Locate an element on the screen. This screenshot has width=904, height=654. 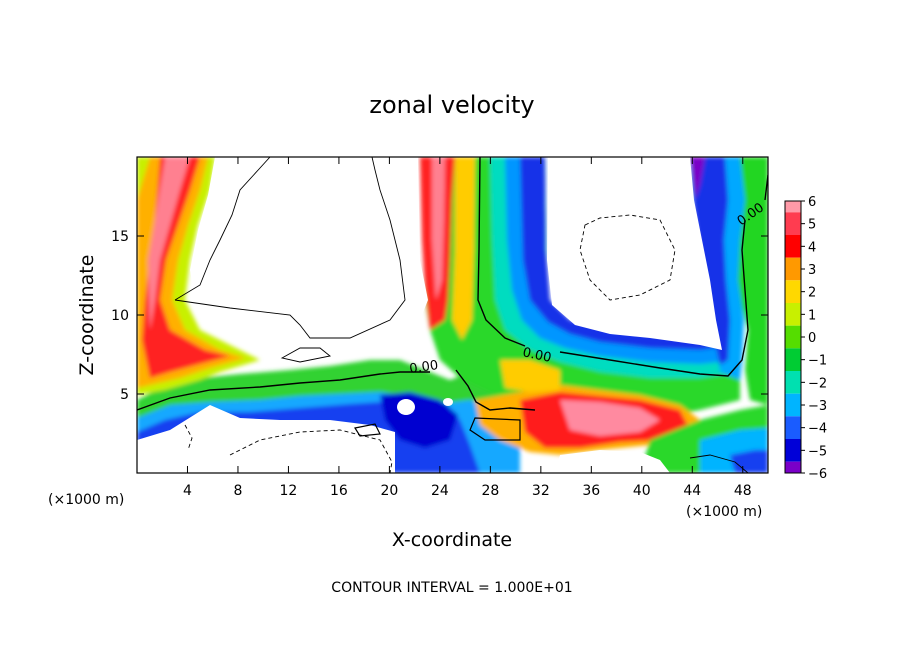
y-axis-label: Z-coordinate is located at coordinates (87, 315).